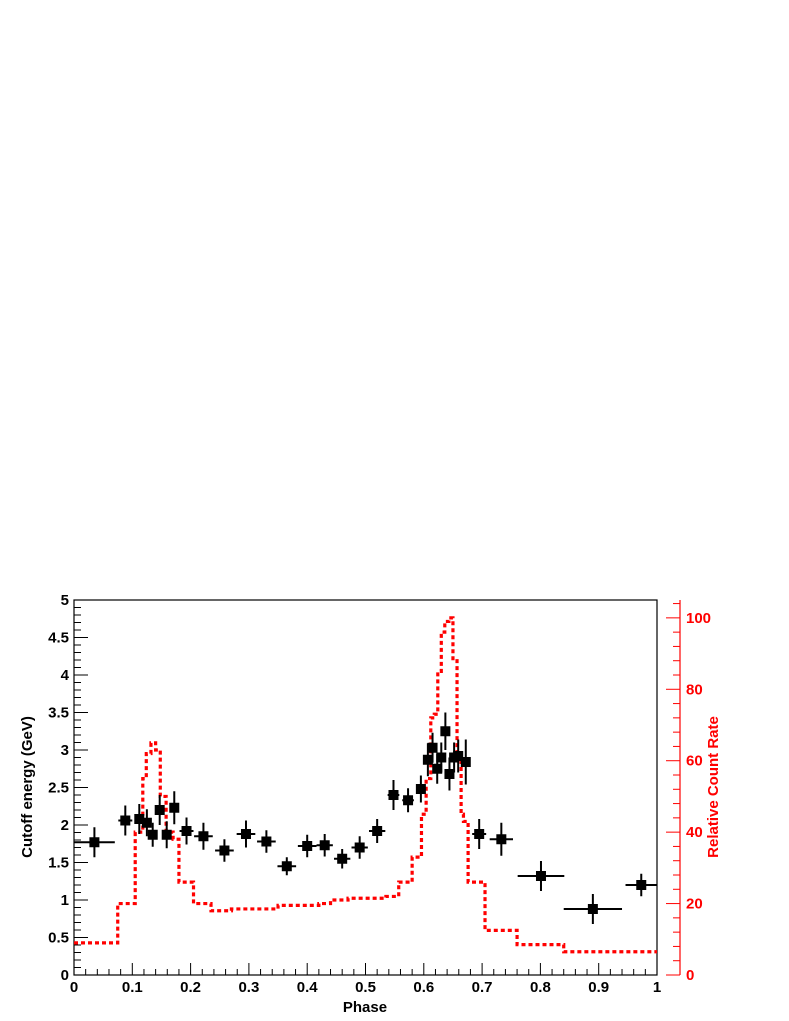 The height and width of the screenshot is (1021, 789). Describe the element at coordinates (58, 788) in the screenshot. I see `y-tick-label: 2.5` at that location.